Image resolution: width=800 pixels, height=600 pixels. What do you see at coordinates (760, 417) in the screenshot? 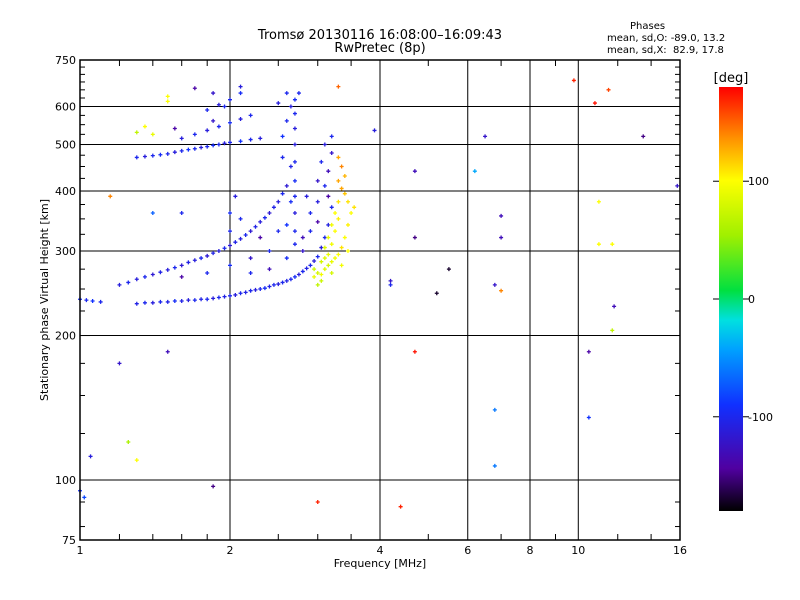
I see `colorbar-tick-label: -100` at bounding box center [760, 417].